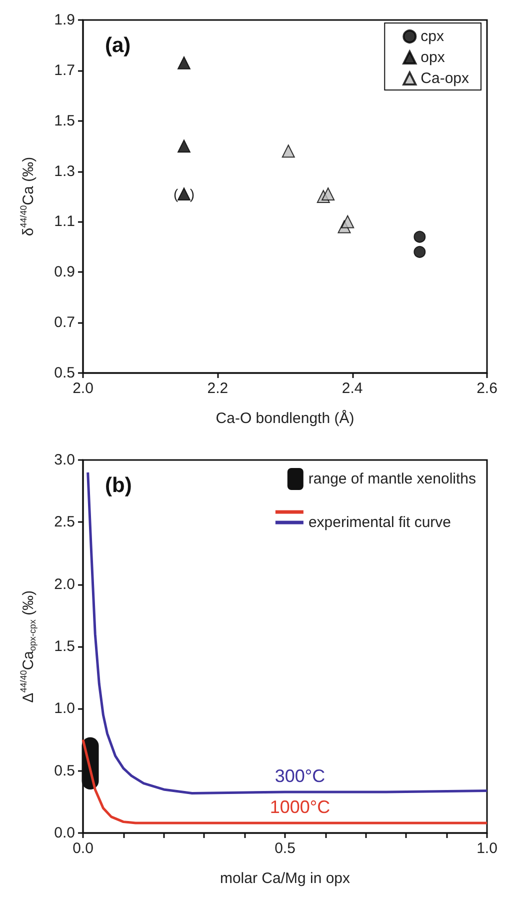 This screenshot has width=509, height=918. I want to click on legend-label: Ca-opx, so click(445, 78).